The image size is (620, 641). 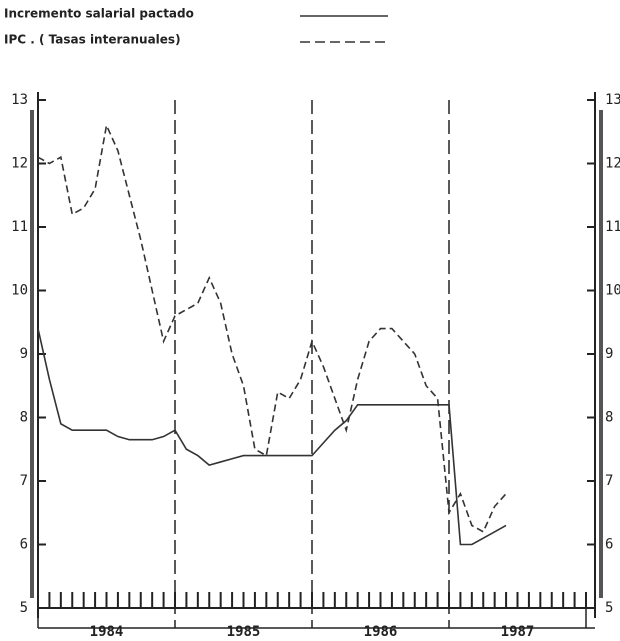 I want to click on x-tick-label: 1984, so click(x=107, y=630).